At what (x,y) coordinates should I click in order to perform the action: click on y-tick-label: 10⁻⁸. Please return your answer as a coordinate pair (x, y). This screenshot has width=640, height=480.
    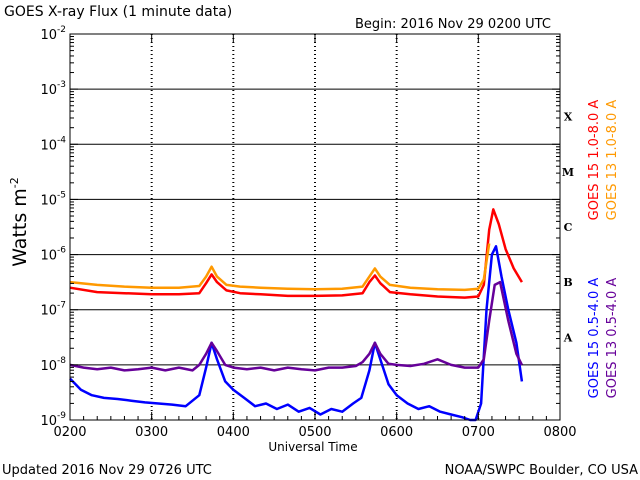
    Looking at the image, I should click on (53, 365).